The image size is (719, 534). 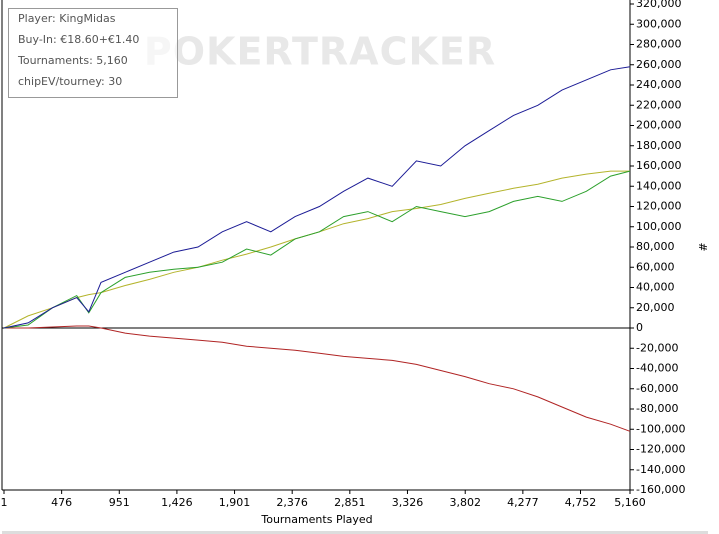 I want to click on y-tick-label: 0, so click(x=639, y=327).